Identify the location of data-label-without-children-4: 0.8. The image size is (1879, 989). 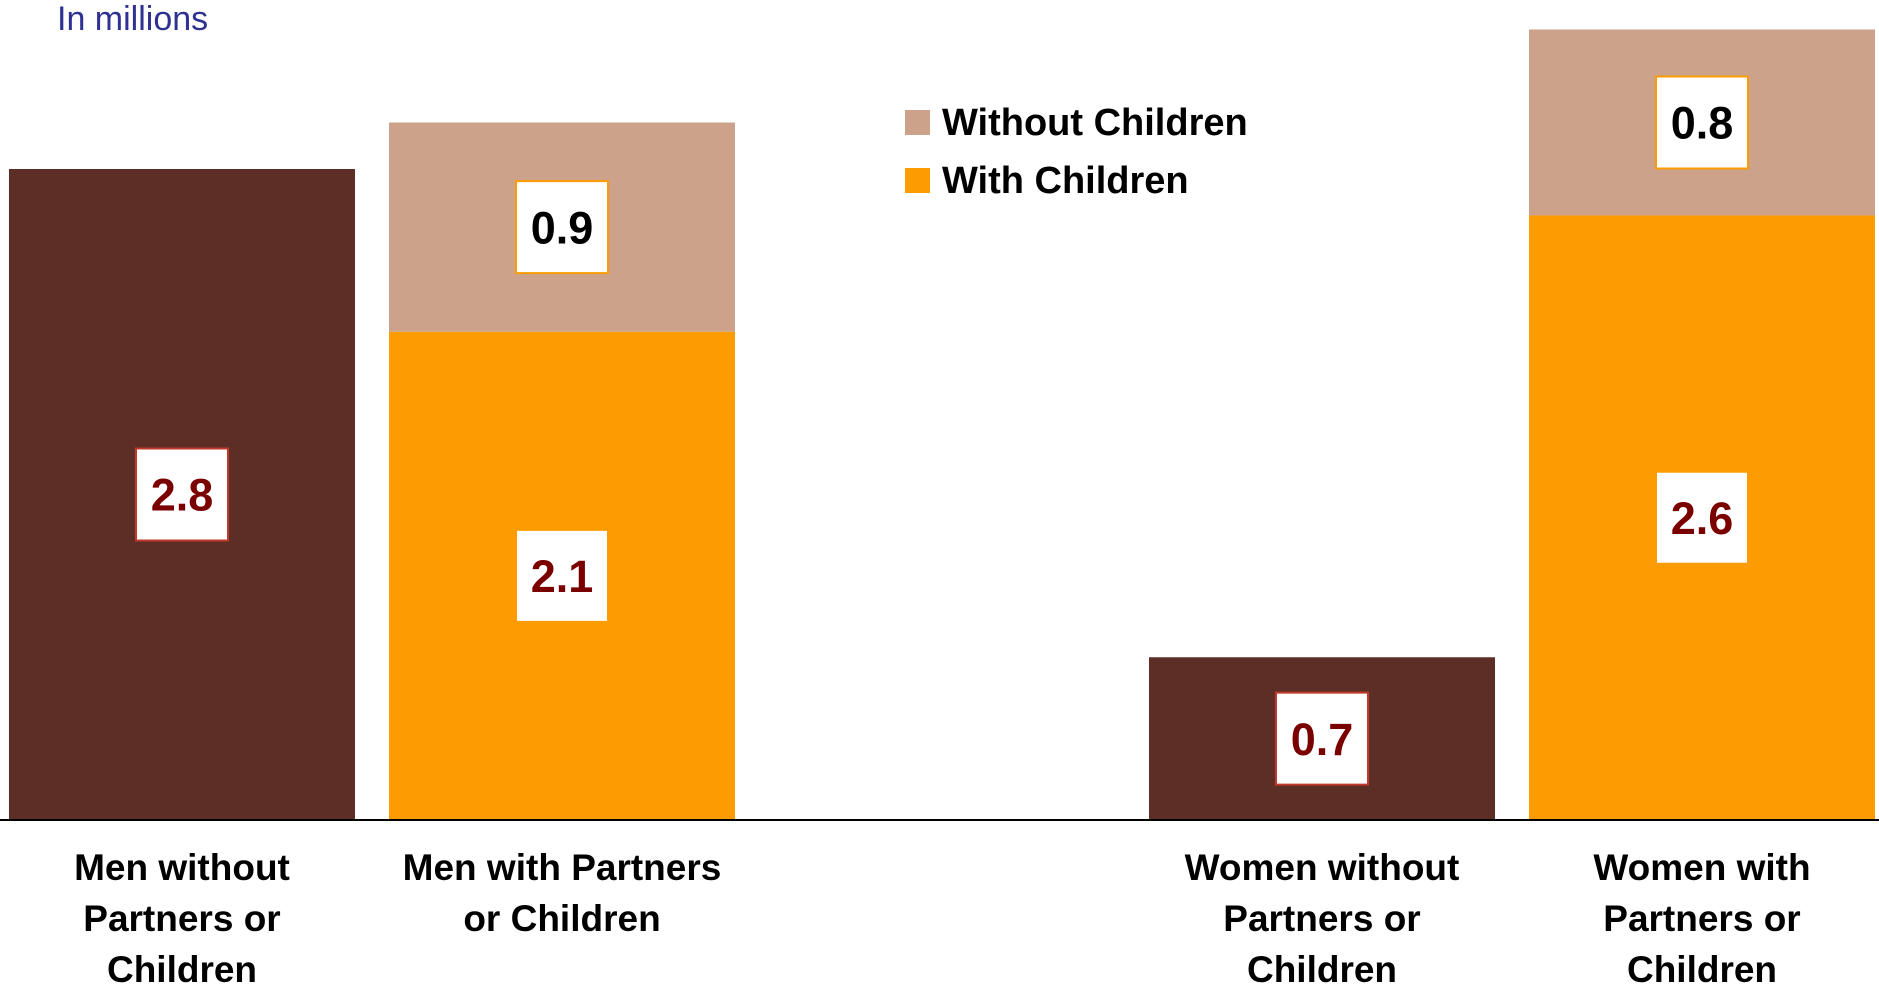
(1702, 123).